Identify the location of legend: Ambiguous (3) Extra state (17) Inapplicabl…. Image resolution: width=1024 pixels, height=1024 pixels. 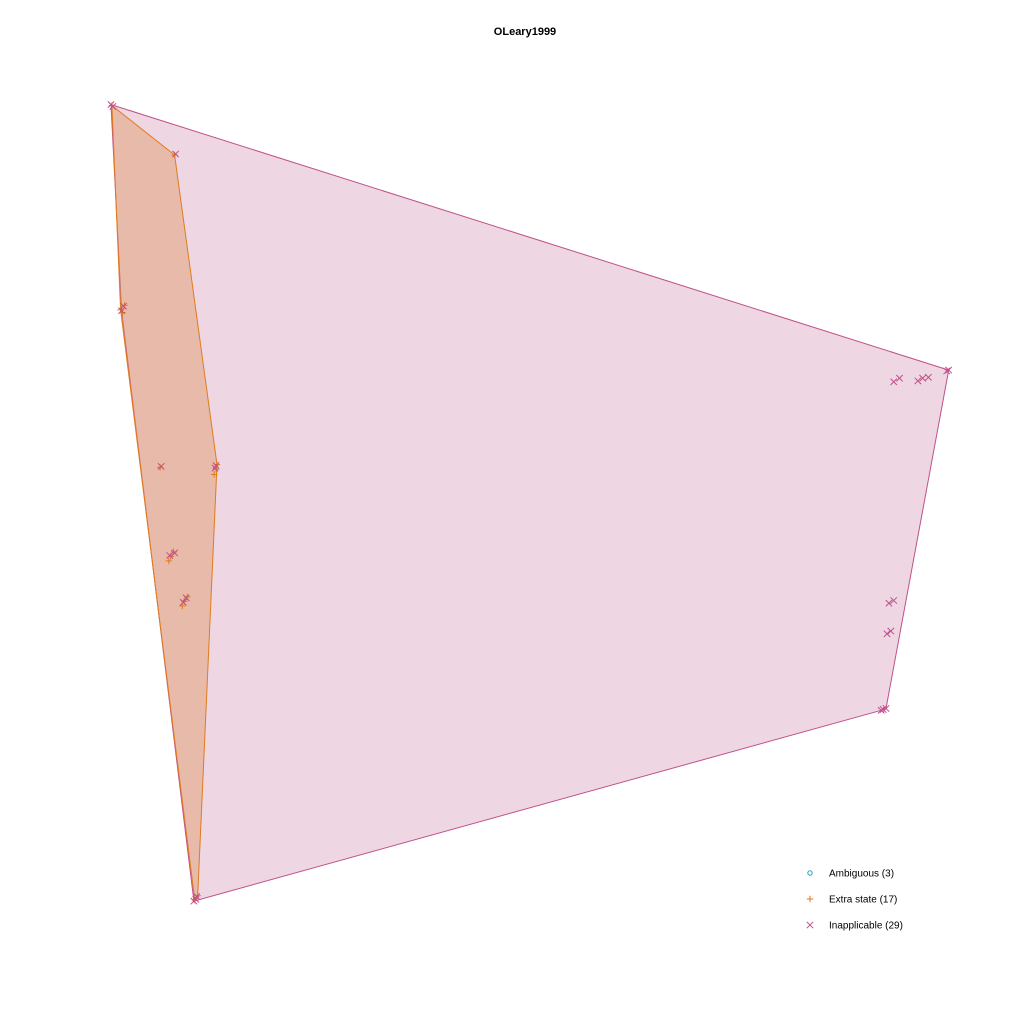
(854, 900).